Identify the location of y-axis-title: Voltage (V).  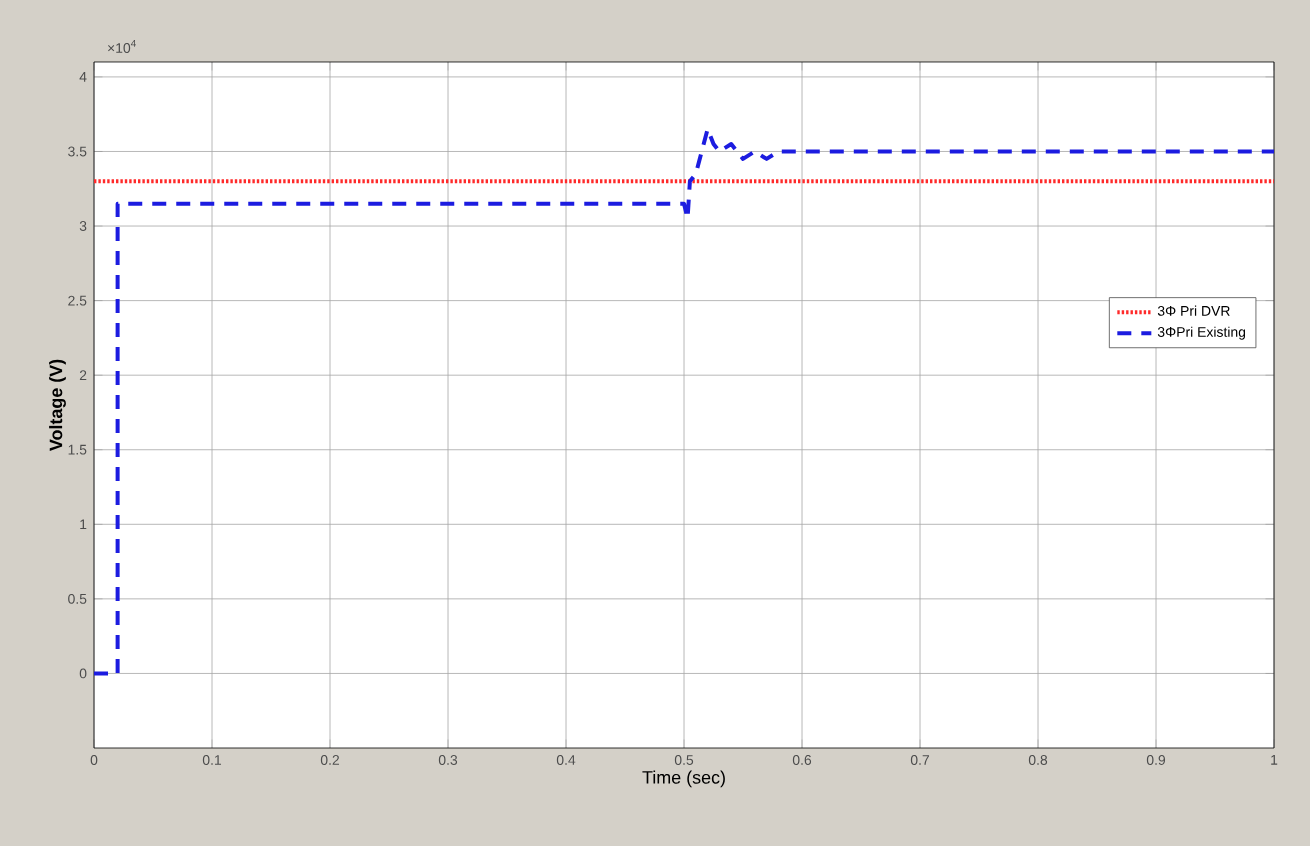
(57, 405).